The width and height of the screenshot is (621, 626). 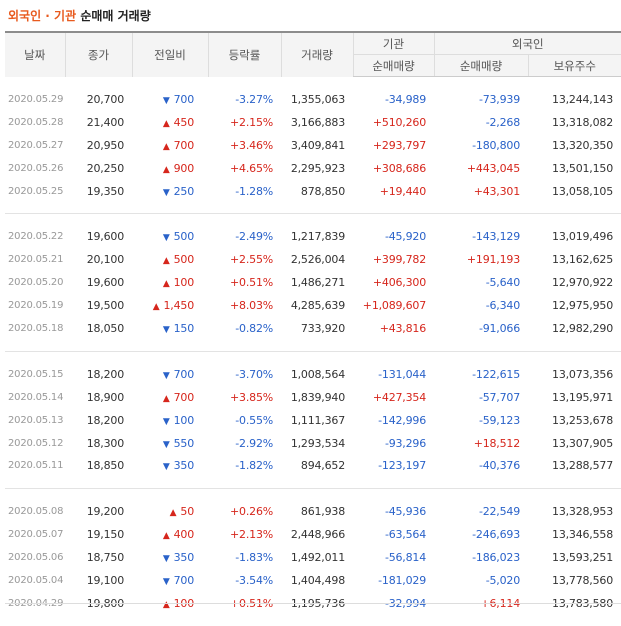 I want to click on cell-inst-net: -45,936, so click(x=405, y=512).